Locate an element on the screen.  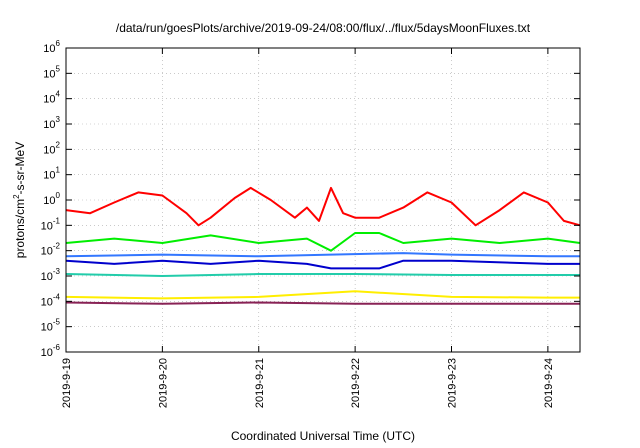
x-axis-title: Coordinated Universal Time (UTC) is located at coordinates (323, 436).